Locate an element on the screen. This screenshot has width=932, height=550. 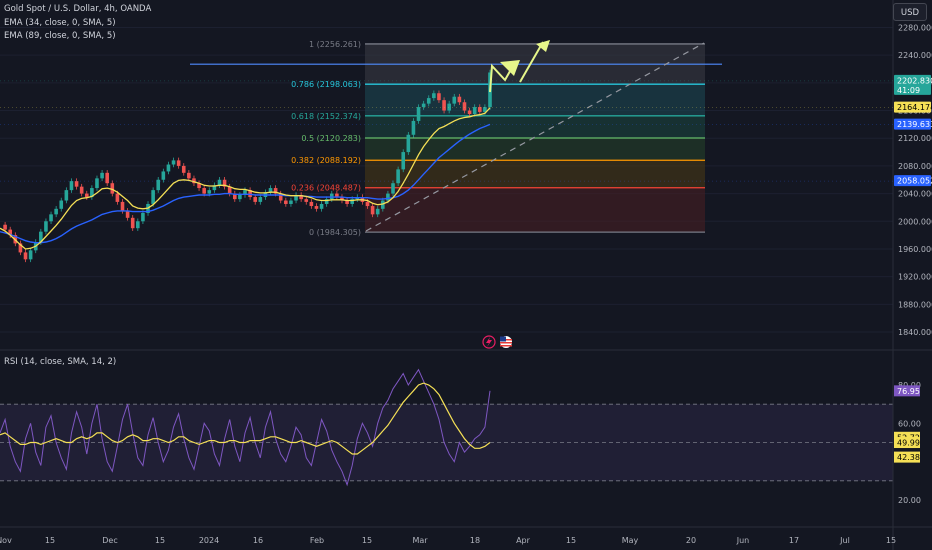
time-tick-label: 17 is located at coordinates (794, 540).